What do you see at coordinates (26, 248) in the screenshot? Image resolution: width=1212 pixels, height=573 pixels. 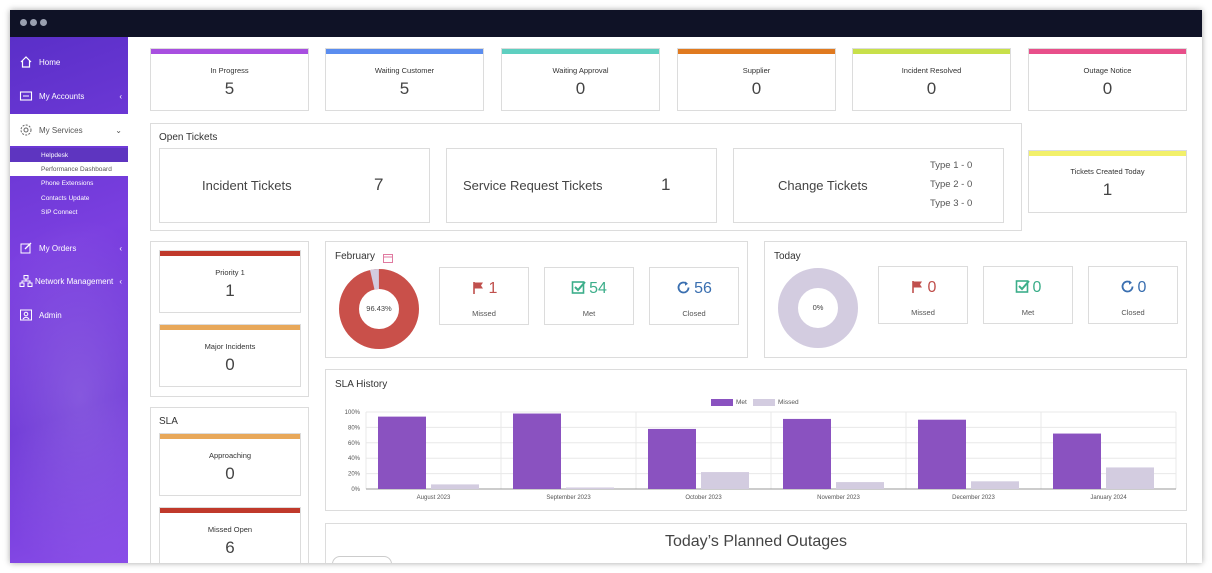 I see `edit-icon` at bounding box center [26, 248].